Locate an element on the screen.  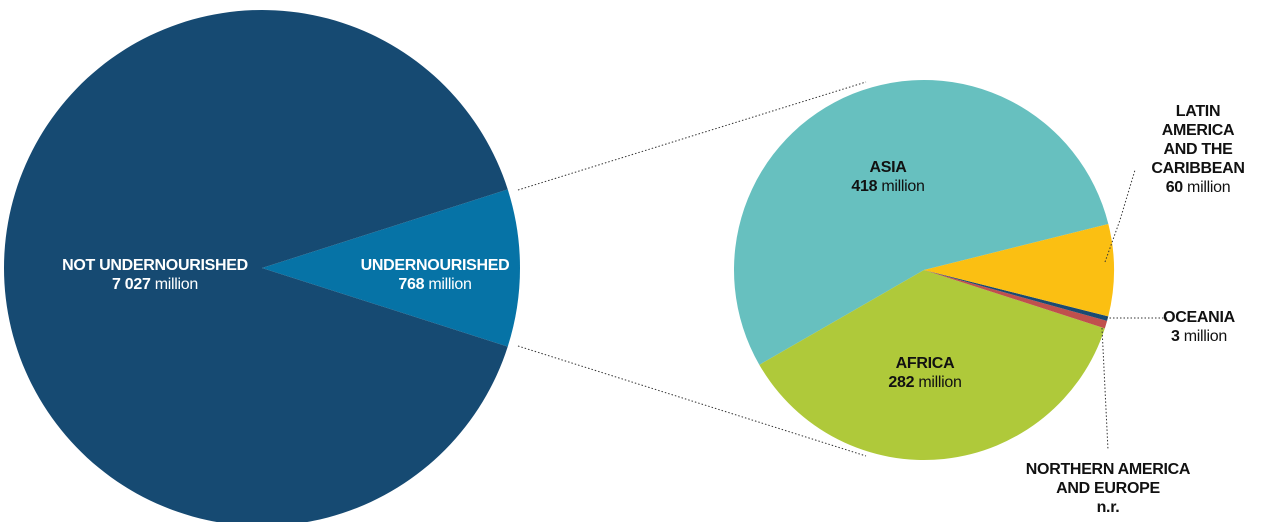
slice-label: OCEANIA 3 million is located at coordinates (1199, 327).